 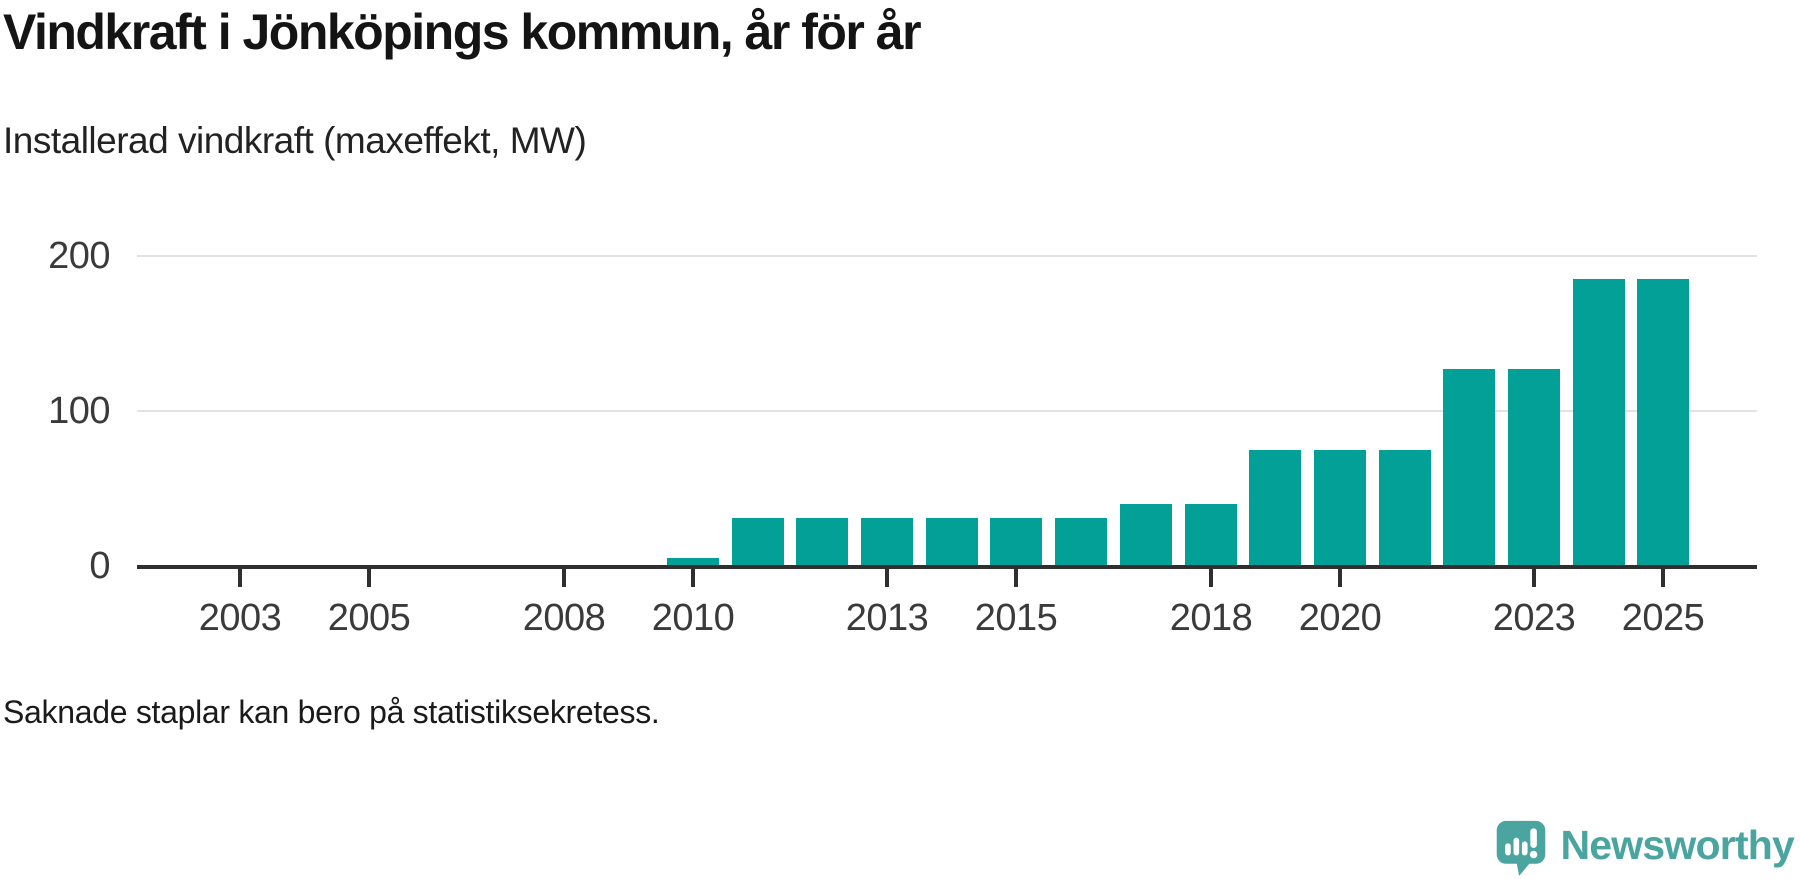 I want to click on bar-2023, so click(x=1534, y=467).